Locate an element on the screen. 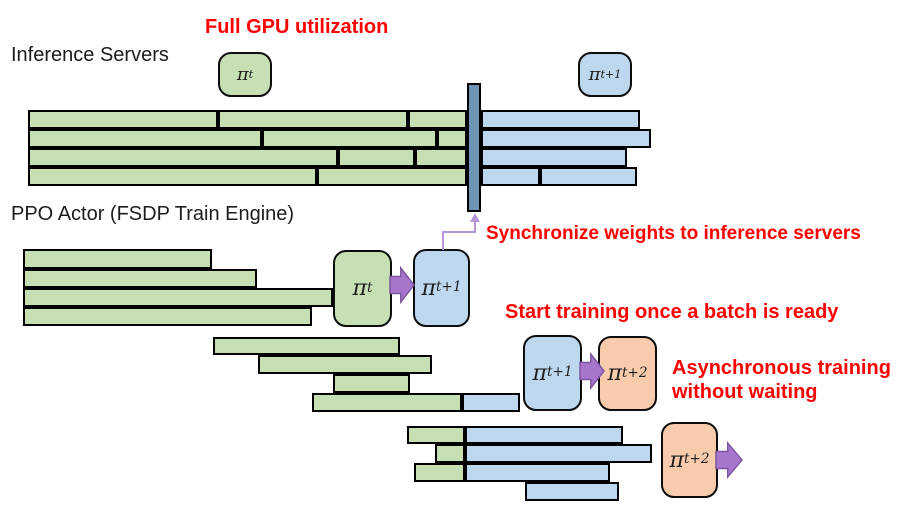  inference-row2-seg3 is located at coordinates (452, 138).